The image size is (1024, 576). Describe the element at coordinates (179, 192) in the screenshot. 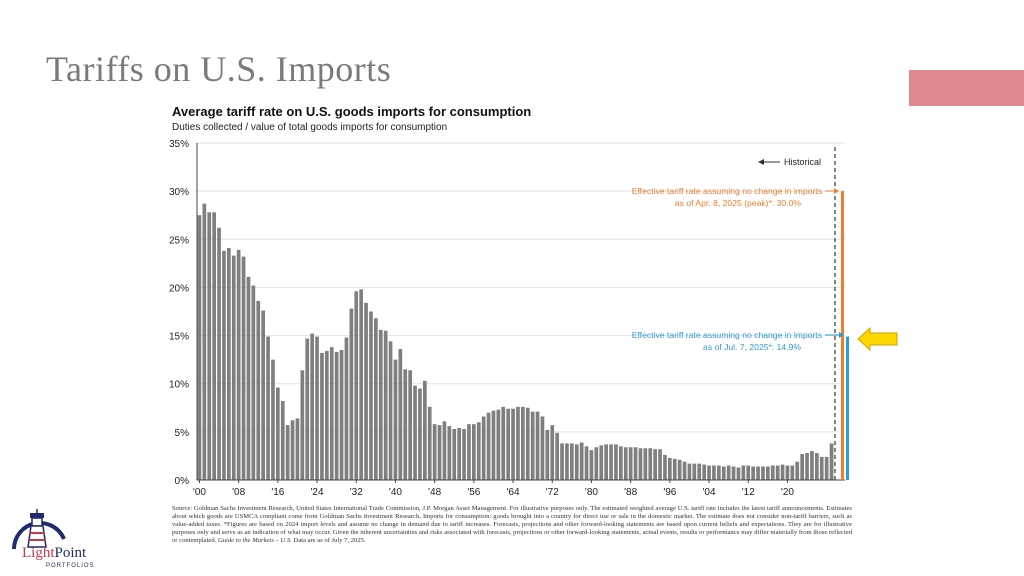

I see `y-tick-label: 30%` at that location.